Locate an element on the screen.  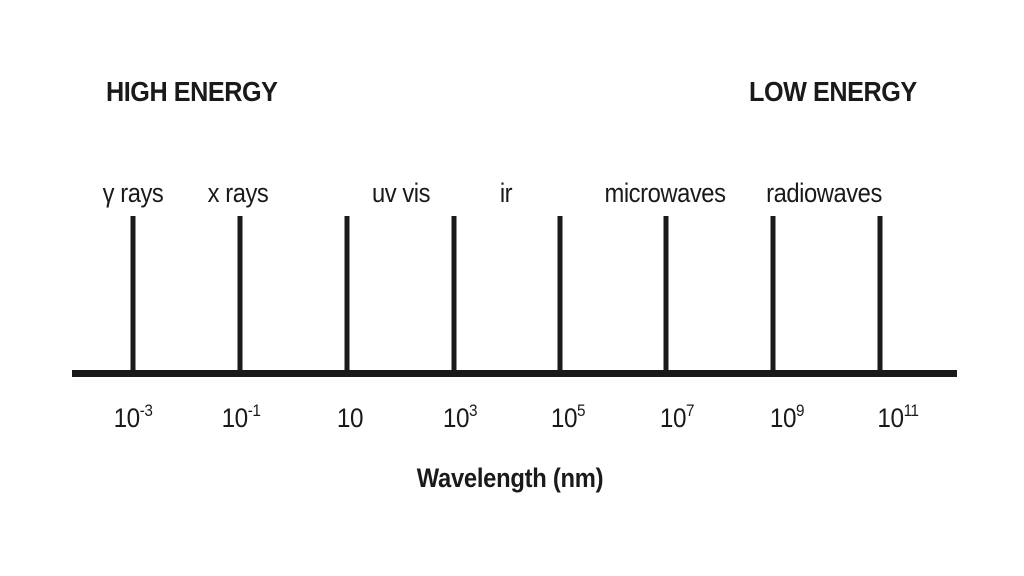
scale-label: 10⁷ is located at coordinates (677, 417).